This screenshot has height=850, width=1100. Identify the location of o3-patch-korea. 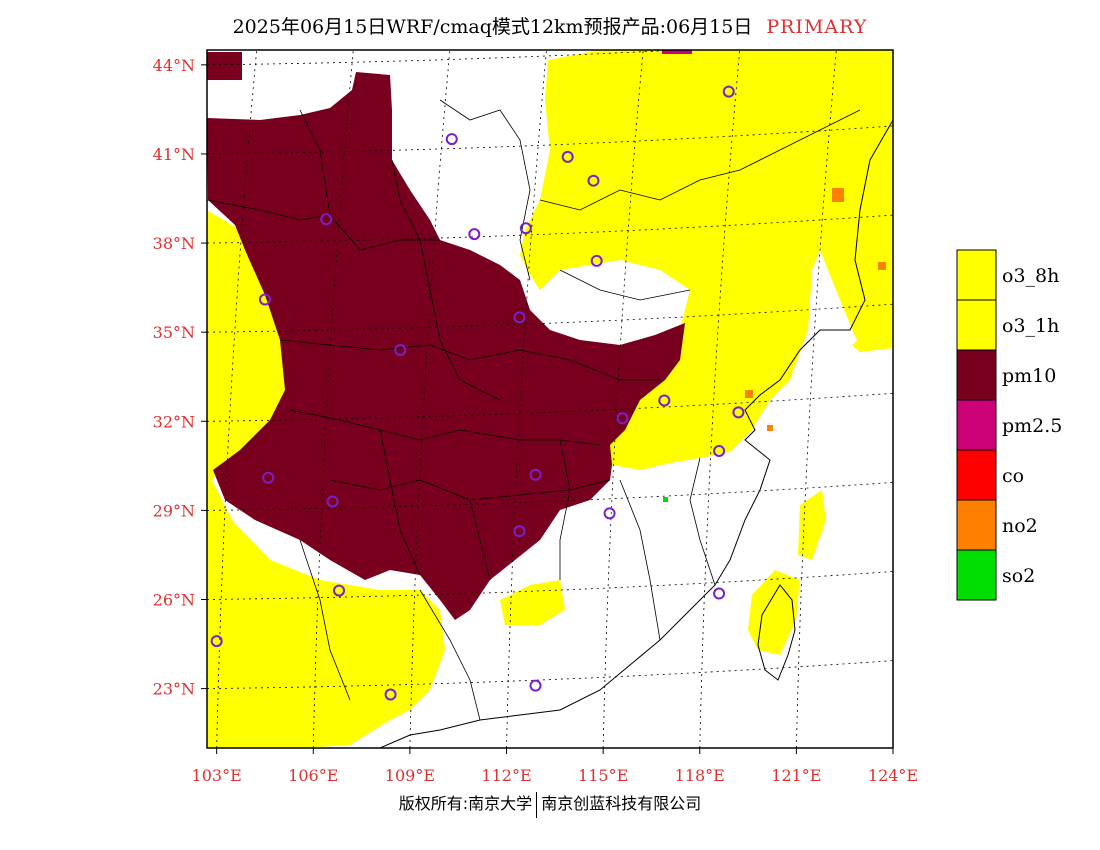
(872, 332).